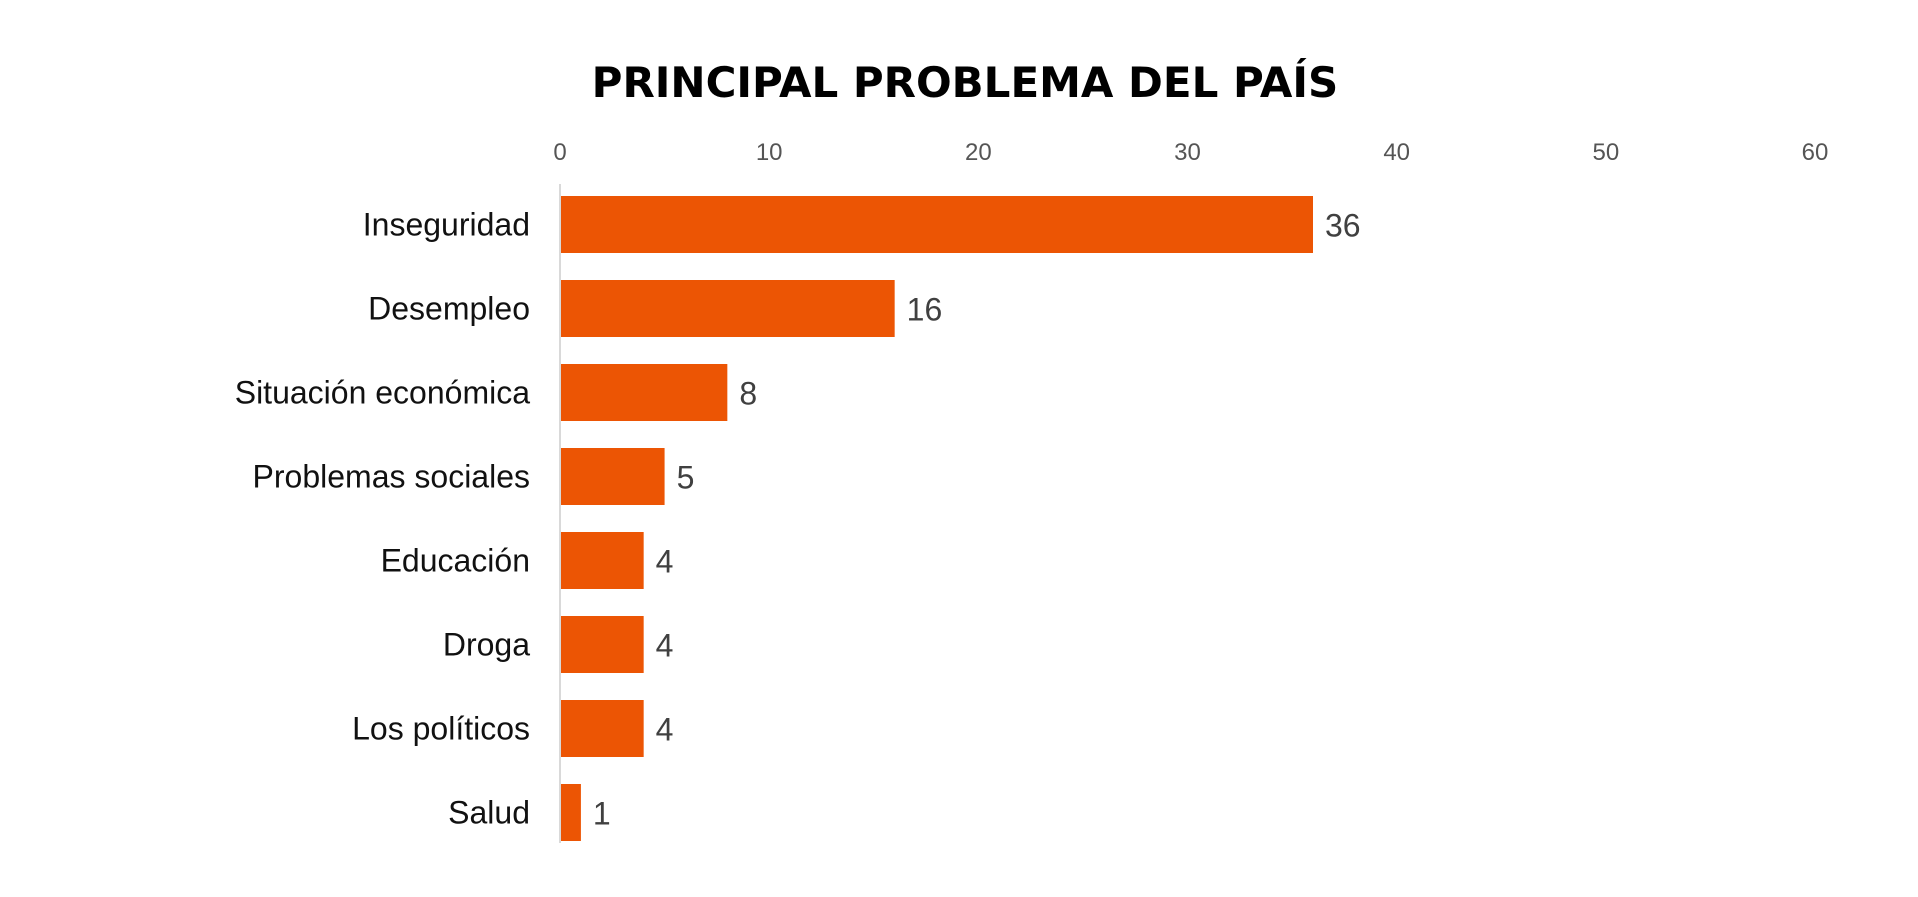 The height and width of the screenshot is (897, 1918). I want to click on x-axis-ticks: 0 10 20 30 40 50 60, so click(1190, 152).